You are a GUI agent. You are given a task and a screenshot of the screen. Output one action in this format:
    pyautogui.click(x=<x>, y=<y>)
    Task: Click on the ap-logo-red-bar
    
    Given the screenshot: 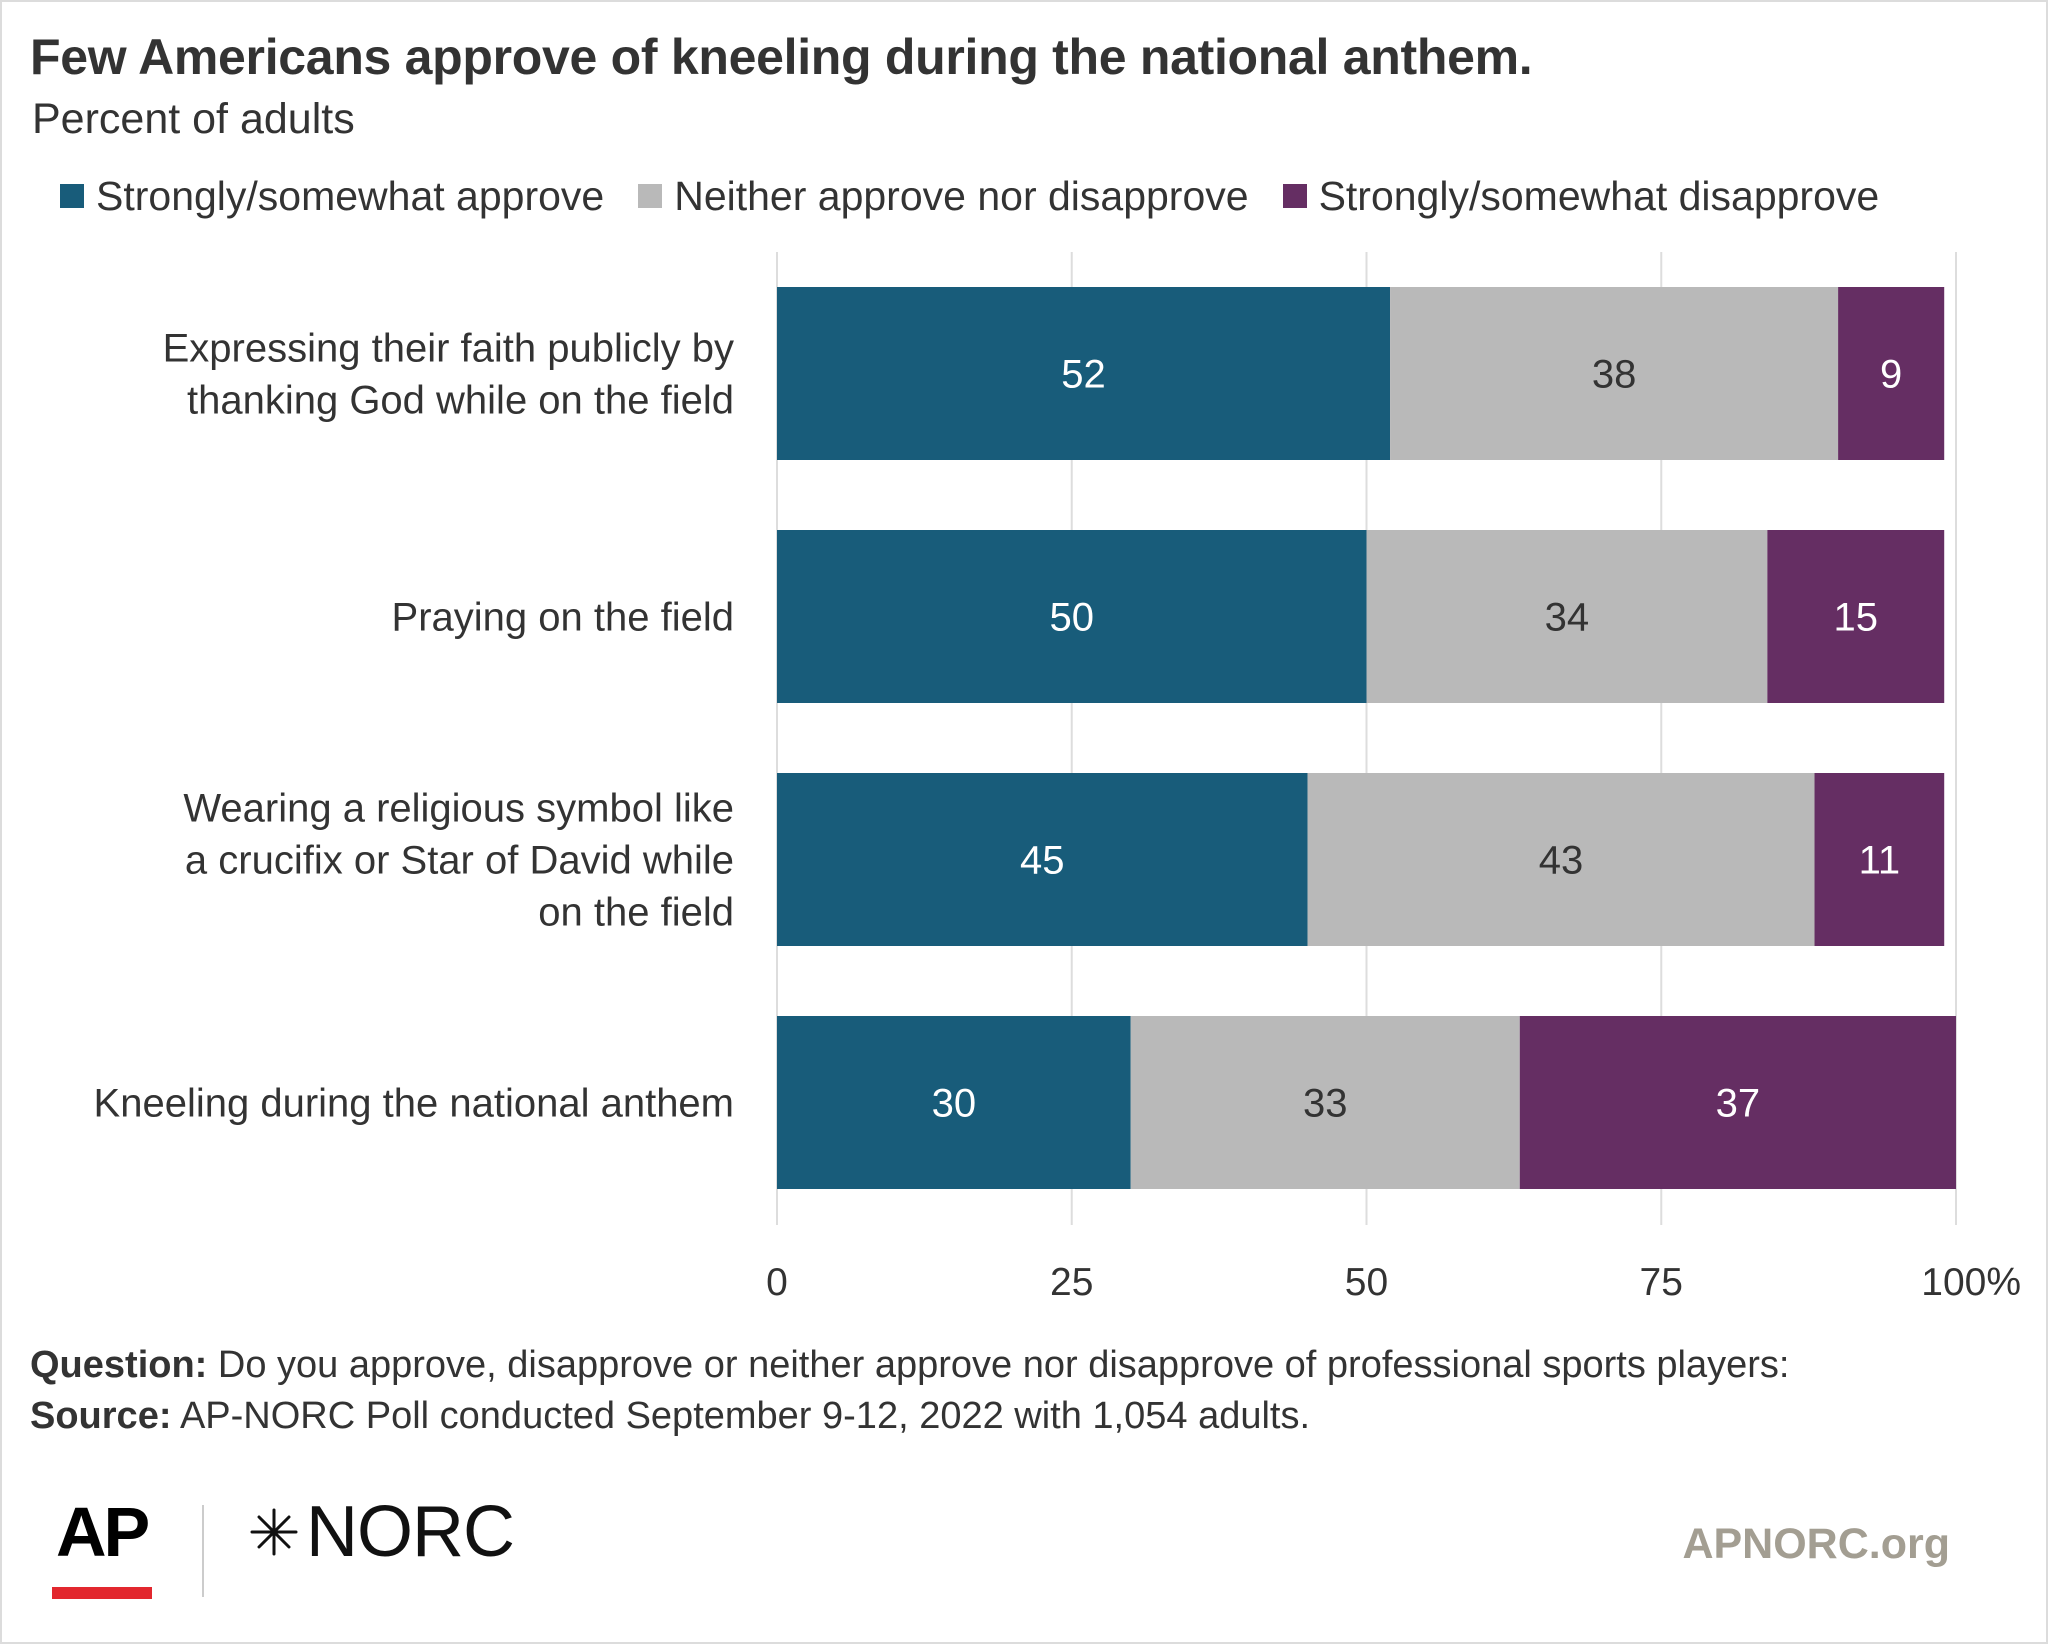 What is the action you would take?
    pyautogui.click(x=102, y=1593)
    